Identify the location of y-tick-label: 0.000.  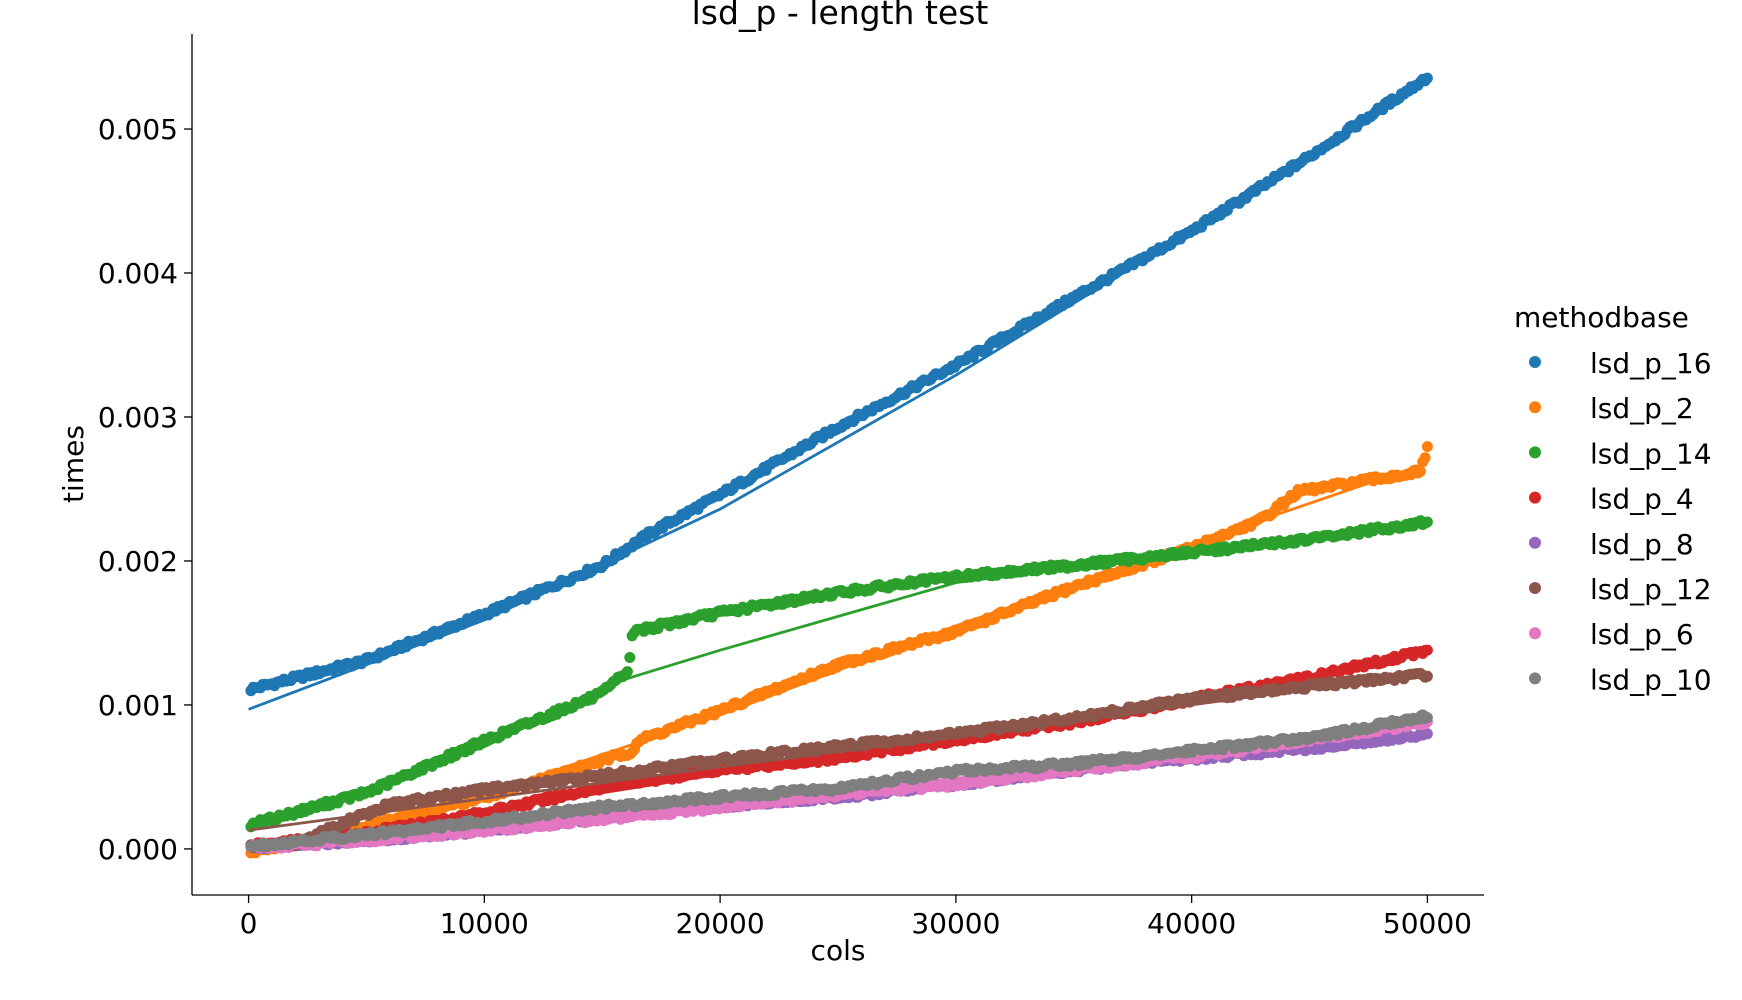
(138, 849).